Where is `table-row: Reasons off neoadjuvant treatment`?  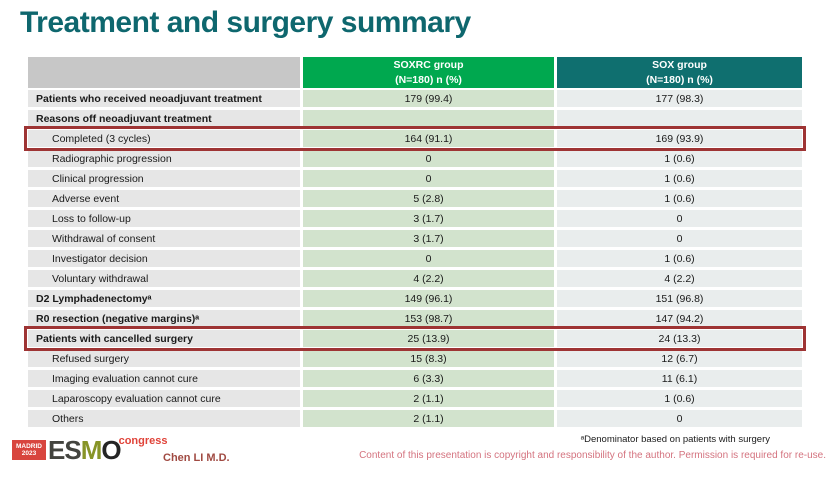 table-row: Reasons off neoadjuvant treatment is located at coordinates (415, 118).